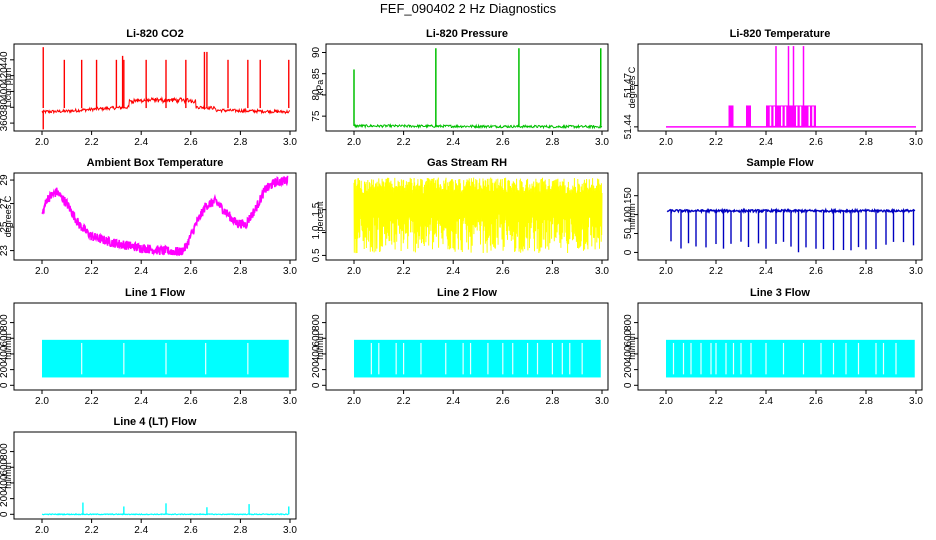  Describe the element at coordinates (467, 163) in the screenshot. I see `plot-title: Gas Stream RH` at that location.